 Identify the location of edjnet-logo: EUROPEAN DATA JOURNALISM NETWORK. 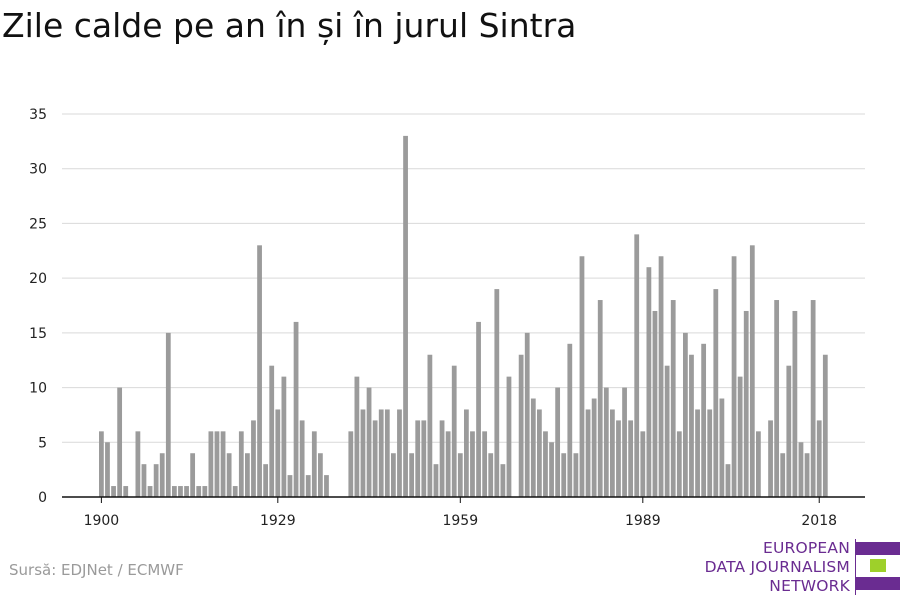
(785, 567).